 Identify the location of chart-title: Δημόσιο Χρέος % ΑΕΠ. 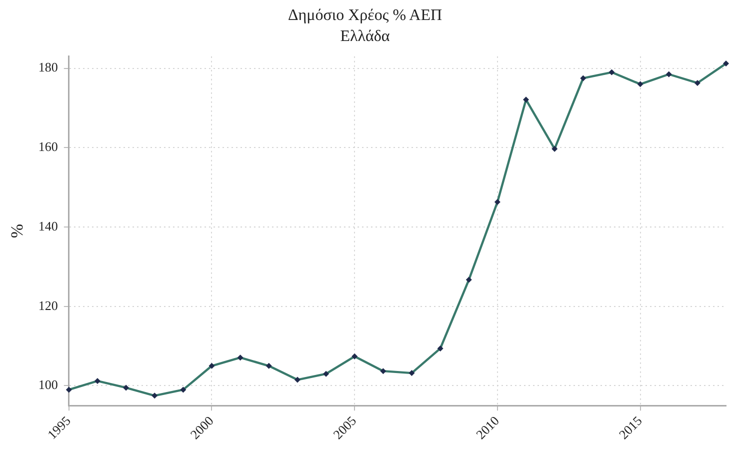
(365, 15).